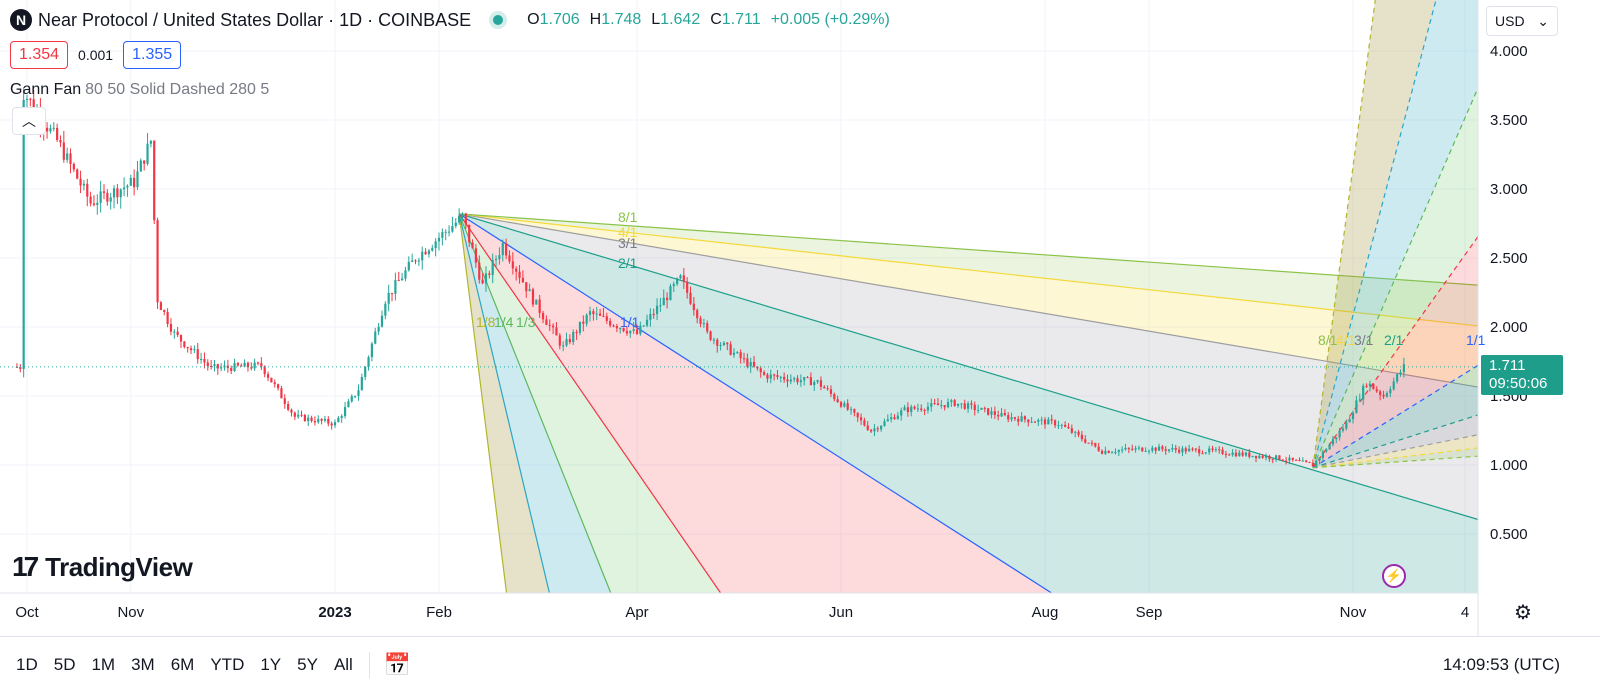 The image size is (1600, 692). I want to click on range-button-ytd: YTD, so click(227, 664).